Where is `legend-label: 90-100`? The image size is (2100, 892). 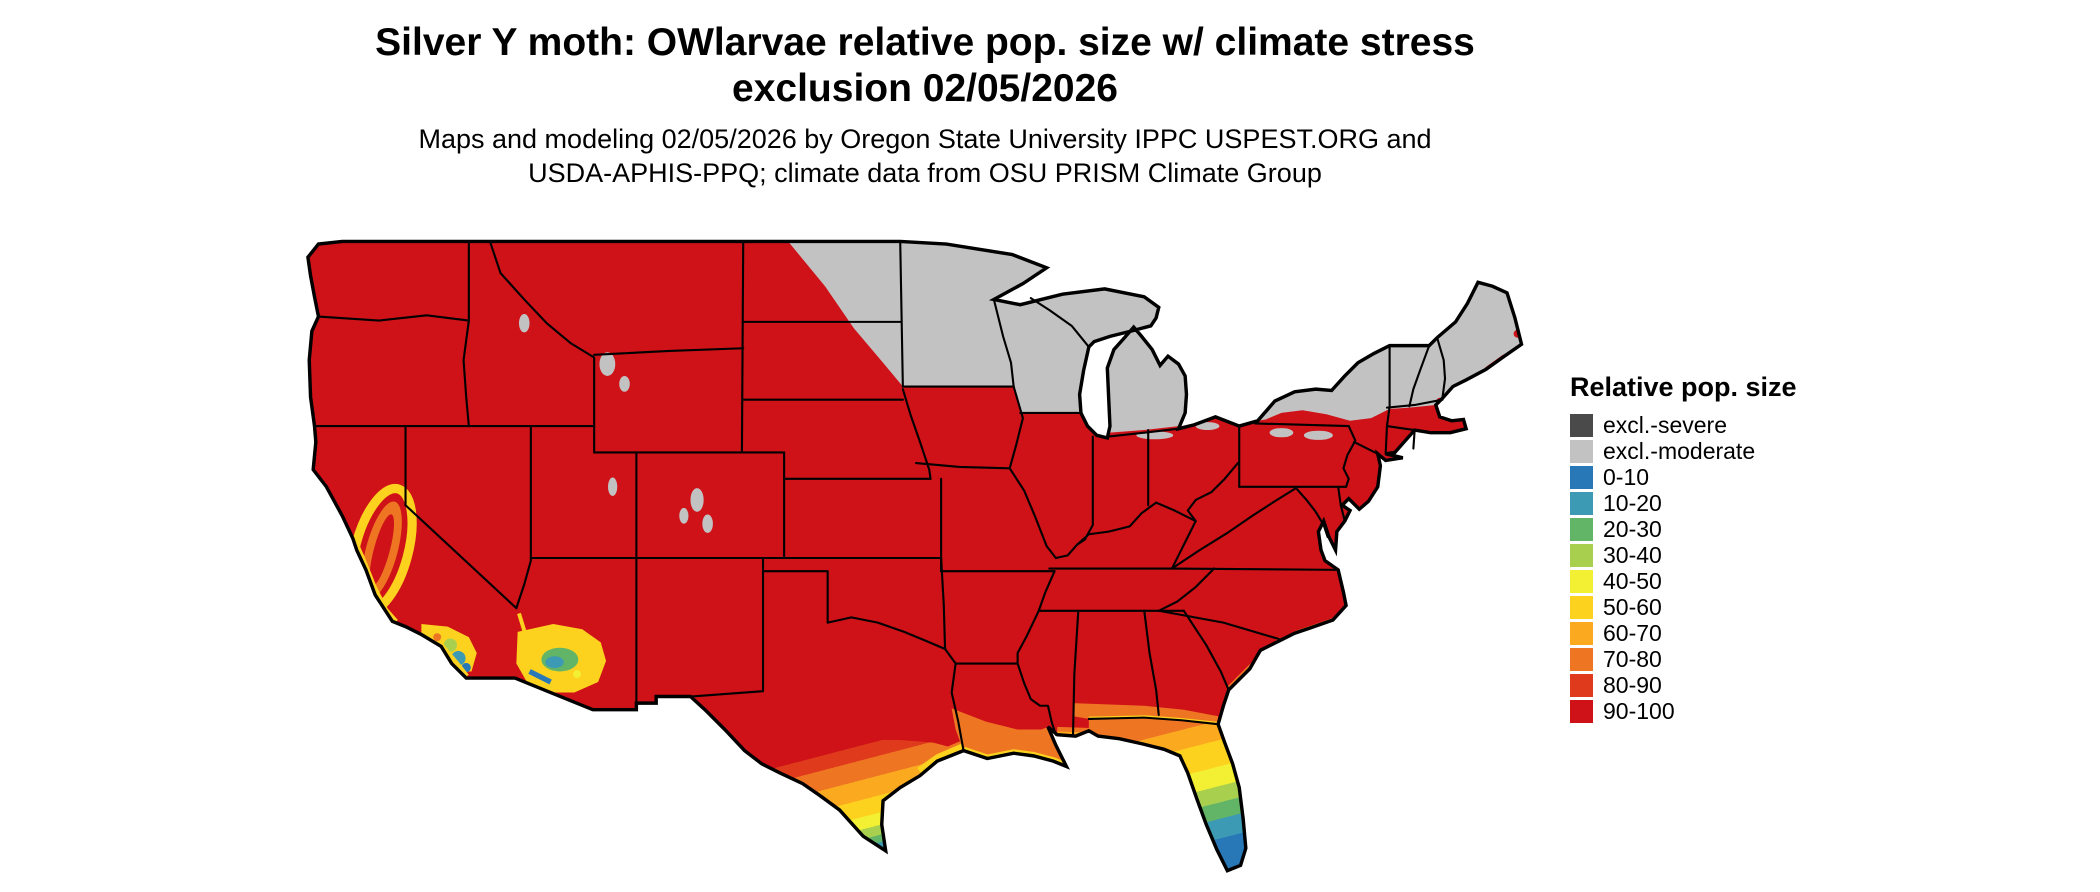
legend-label: 90-100 is located at coordinates (1639, 711).